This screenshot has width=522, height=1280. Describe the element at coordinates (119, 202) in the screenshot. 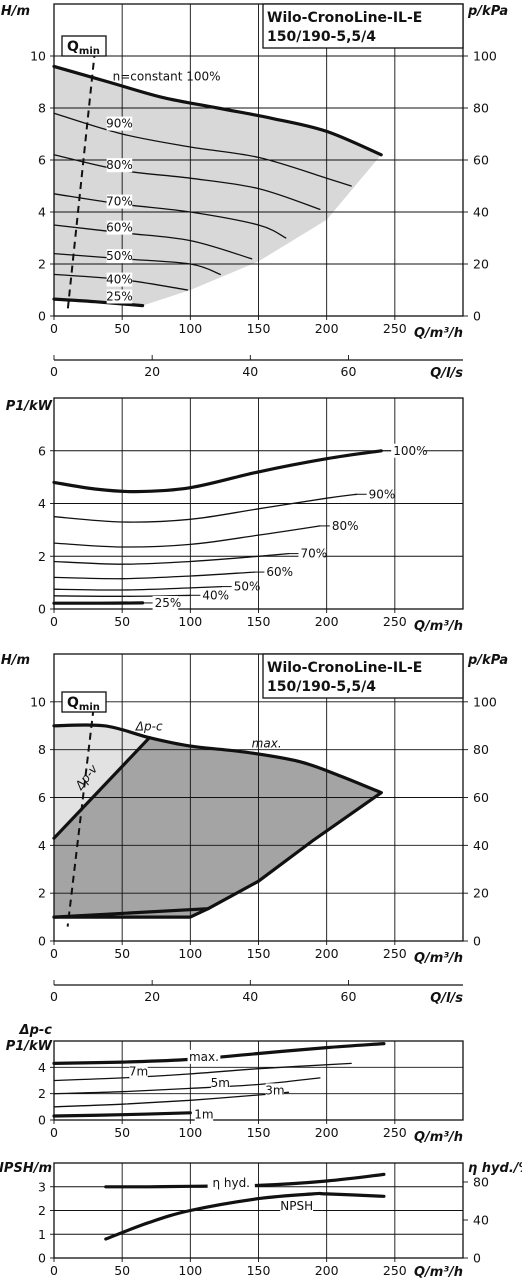

I see `series-label: 70%` at that location.